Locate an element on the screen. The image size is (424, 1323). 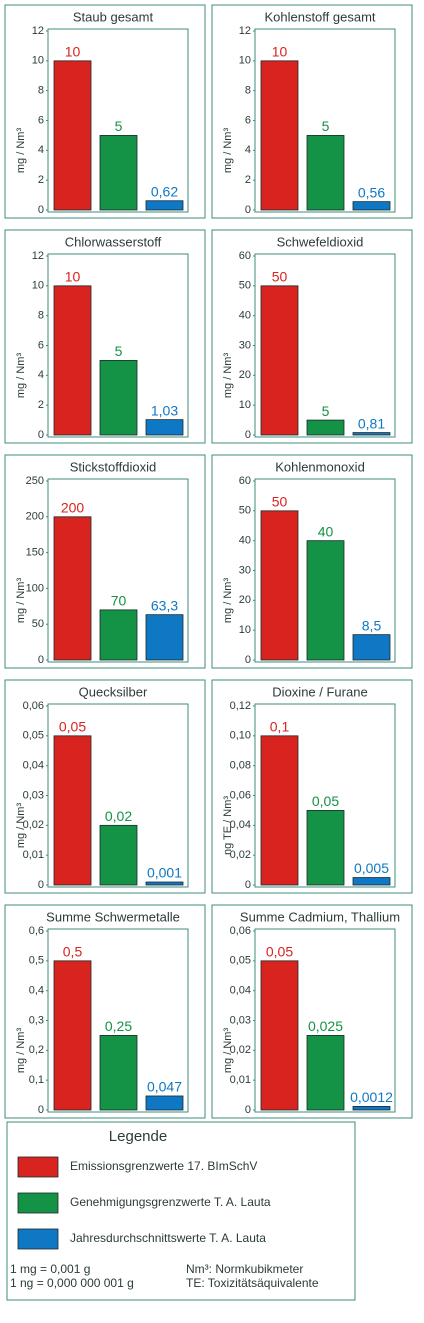
chart-title: Summe Cadmium, Thallium is located at coordinates (320, 916).